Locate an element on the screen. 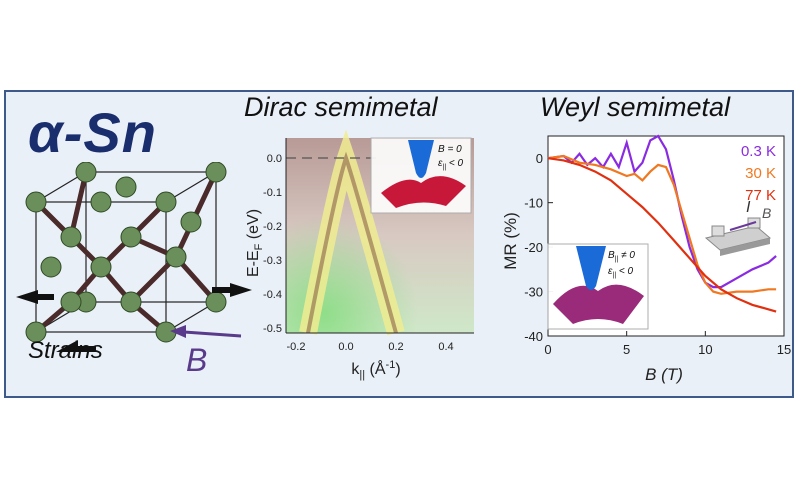  material-title: α-Sn is located at coordinates (92, 132).